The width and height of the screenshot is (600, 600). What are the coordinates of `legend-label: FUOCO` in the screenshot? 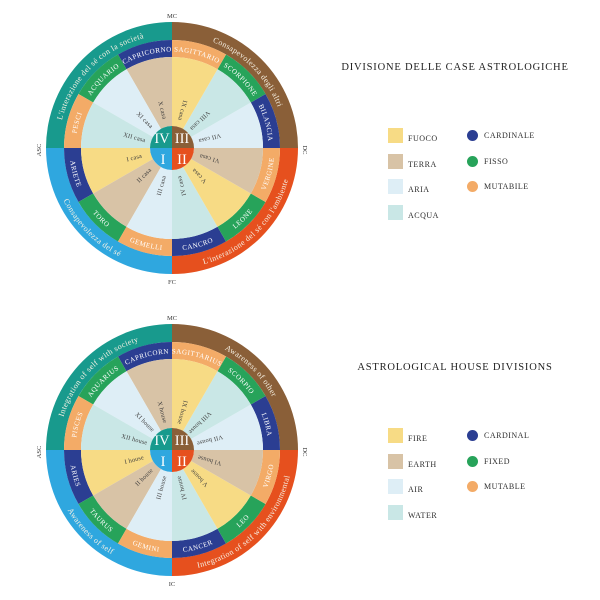 It's located at (423, 138).